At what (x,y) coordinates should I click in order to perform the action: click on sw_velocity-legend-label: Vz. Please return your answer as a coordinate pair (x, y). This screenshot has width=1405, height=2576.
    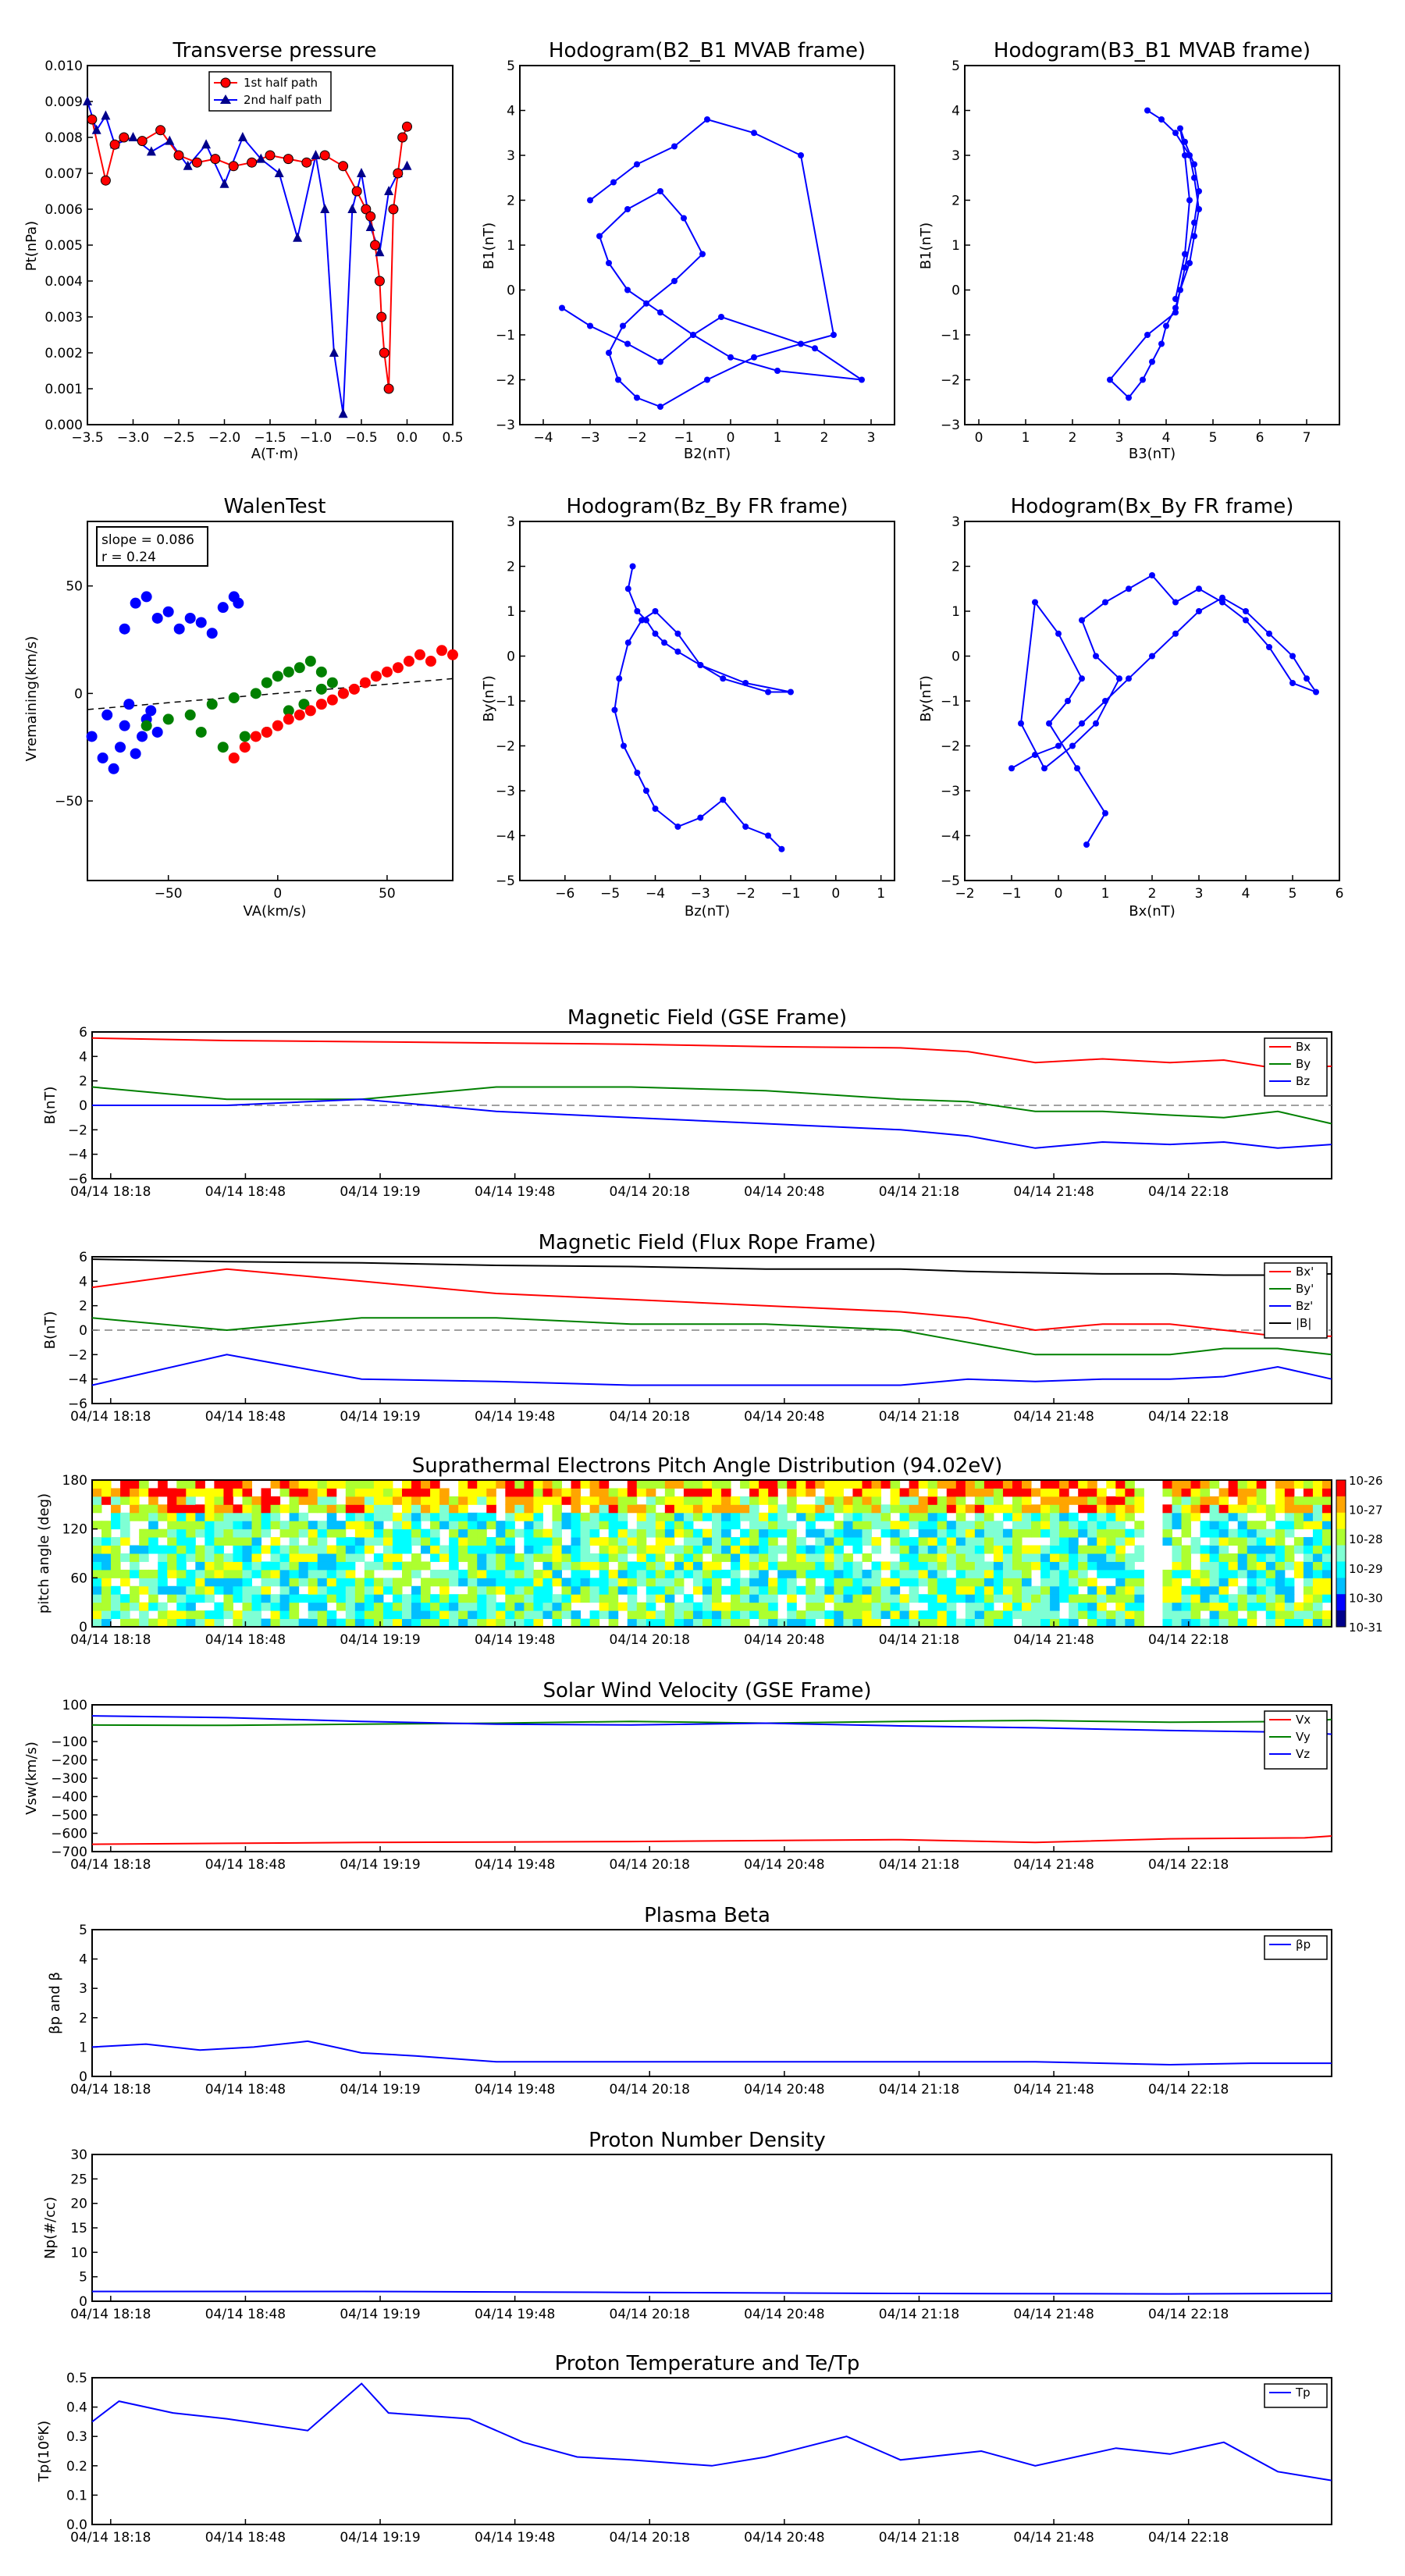
    Looking at the image, I should click on (1303, 1754).